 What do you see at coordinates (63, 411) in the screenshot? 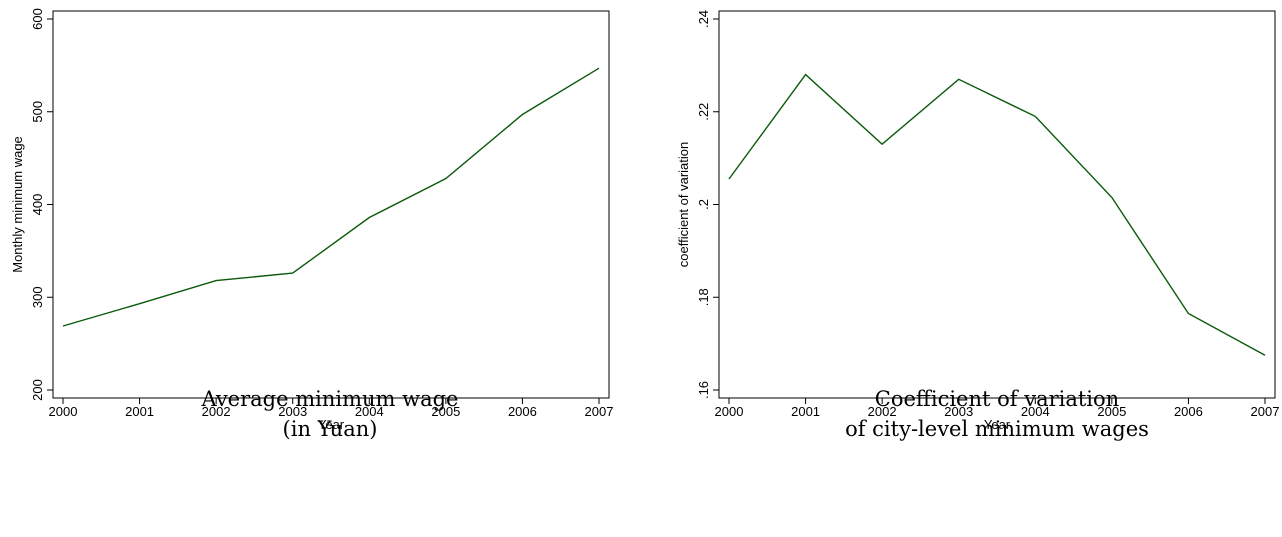
I see `wage-x-tick-label: 2000` at bounding box center [63, 411].